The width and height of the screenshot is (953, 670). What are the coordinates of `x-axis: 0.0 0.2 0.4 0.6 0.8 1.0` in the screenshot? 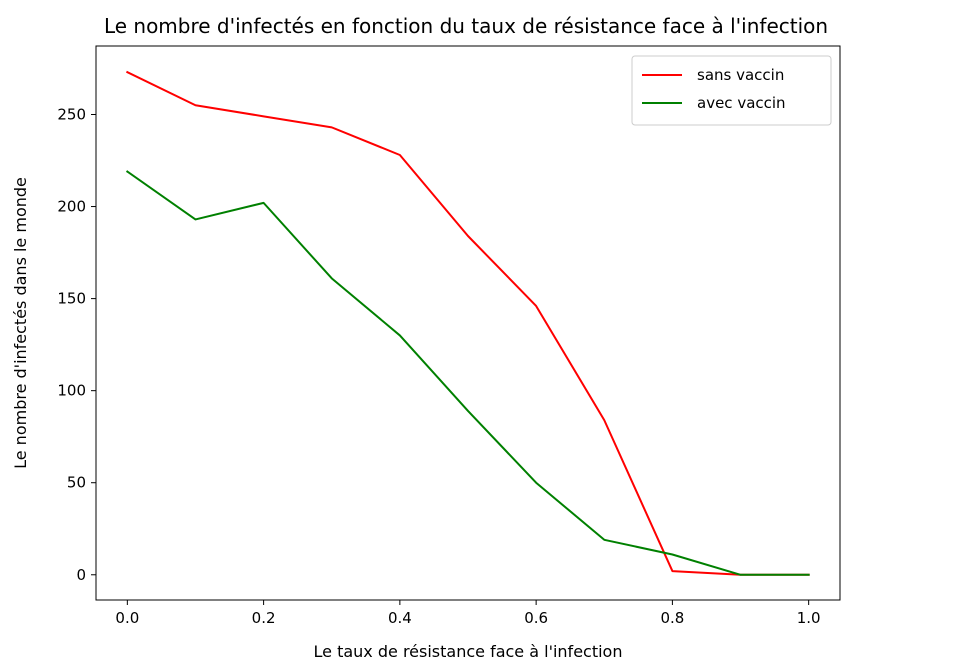 It's located at (468, 613).